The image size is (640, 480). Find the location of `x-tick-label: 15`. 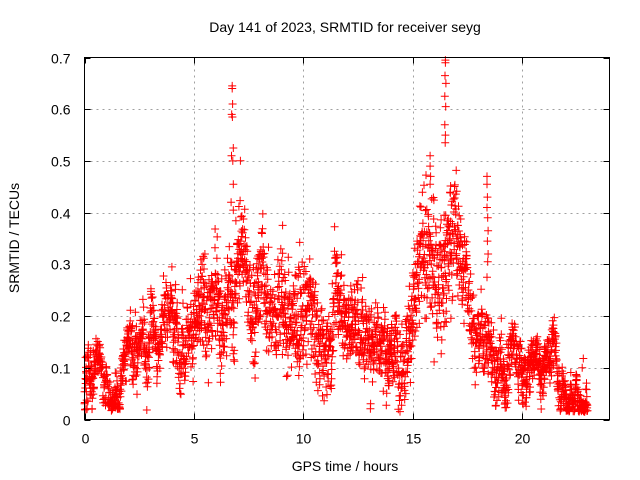

x-tick-label: 15 is located at coordinates (414, 439).